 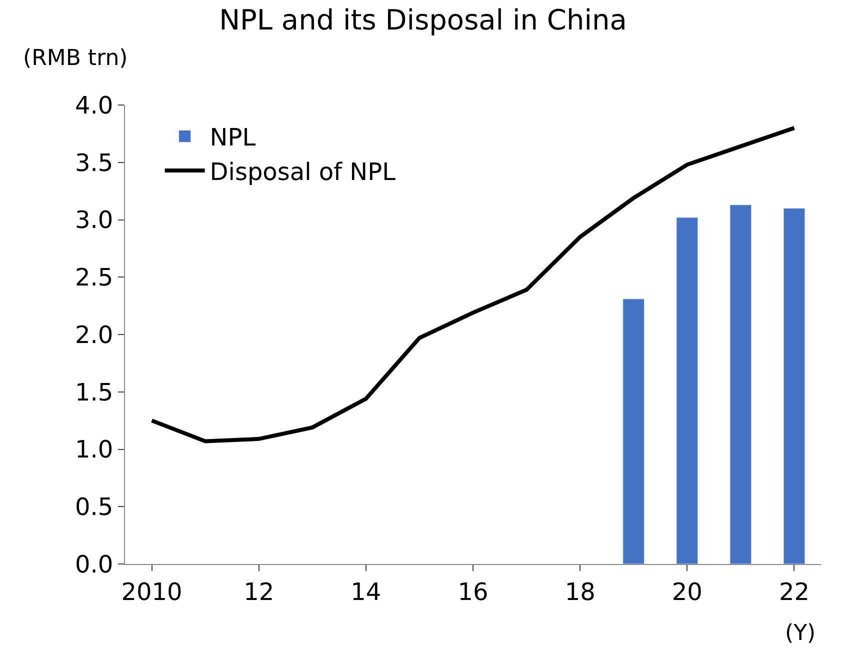 What do you see at coordinates (580, 592) in the screenshot?
I see `x-tick-label: 18` at bounding box center [580, 592].